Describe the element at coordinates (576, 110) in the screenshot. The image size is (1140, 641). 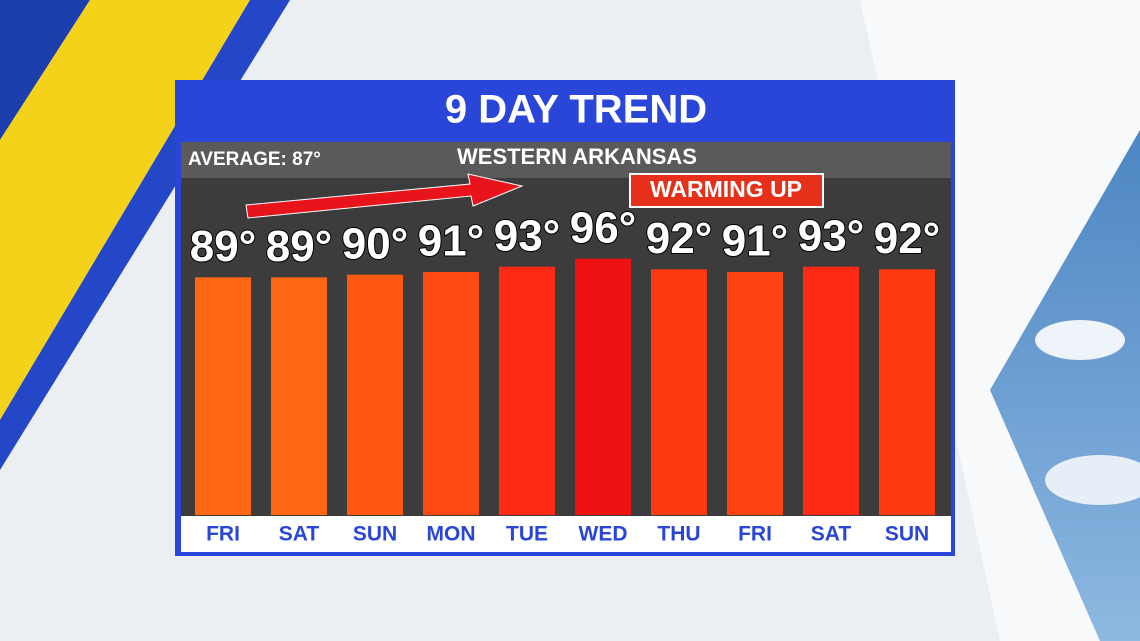
I see `chart-title: 9 DAY TREND` at that location.